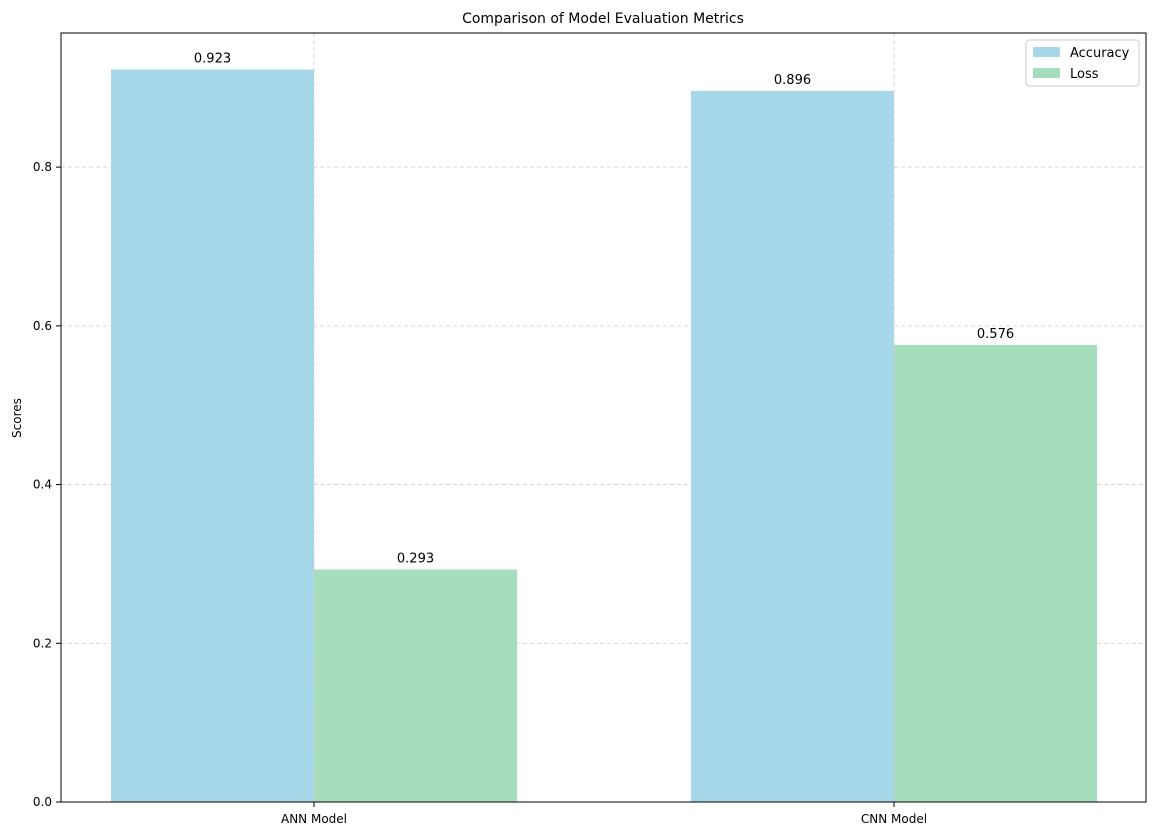  Describe the element at coordinates (415, 558) in the screenshot. I see `data-label: 0.293` at that location.